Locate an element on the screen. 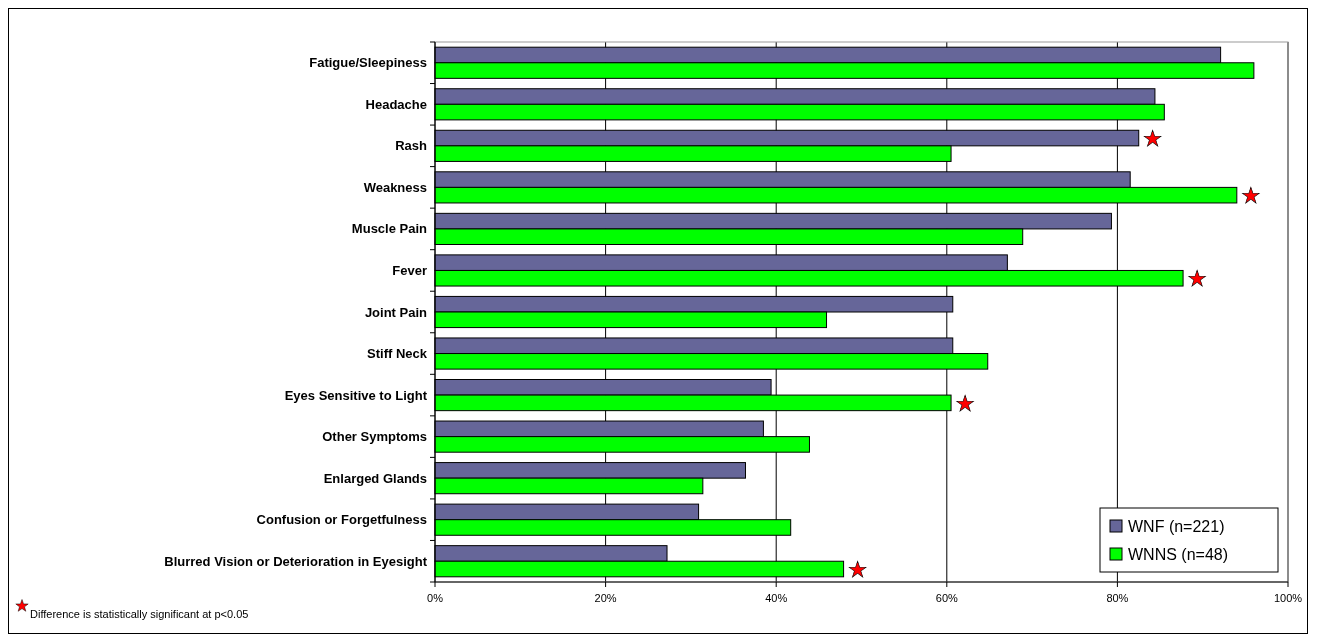  legend-label: WNNS (n=48) is located at coordinates (1178, 554).